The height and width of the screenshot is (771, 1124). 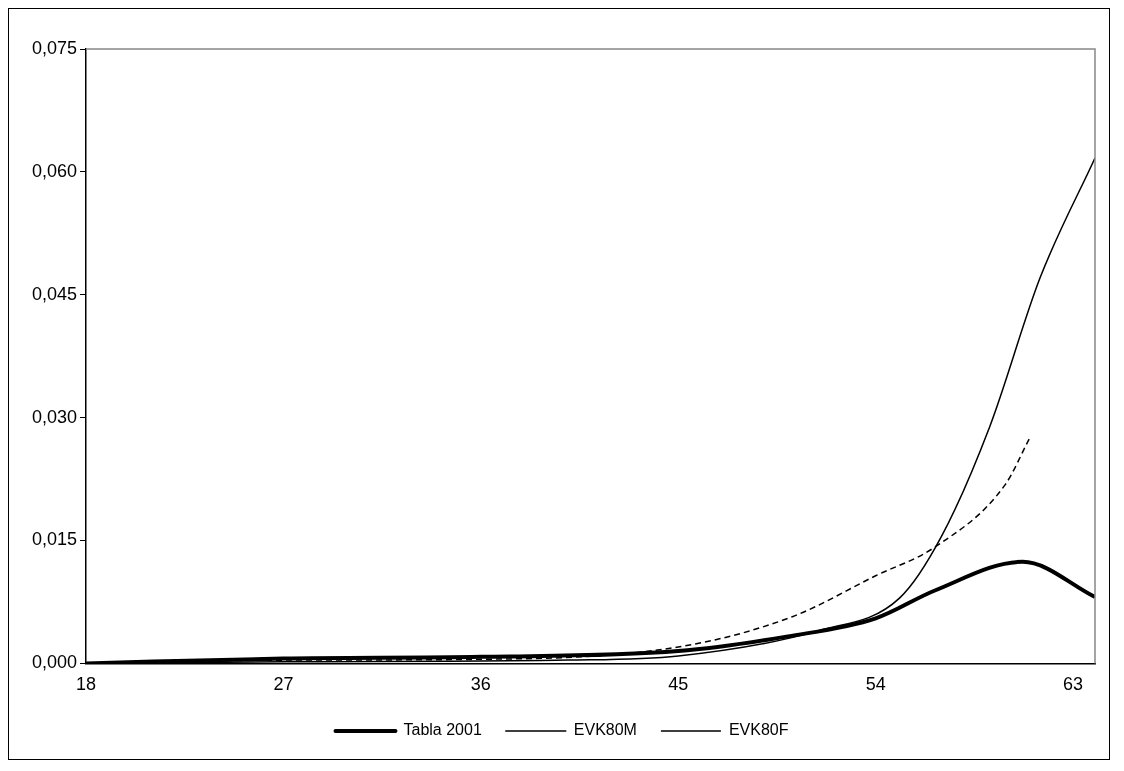 I want to click on y-tick-label: 0,000, so click(x=55, y=662).